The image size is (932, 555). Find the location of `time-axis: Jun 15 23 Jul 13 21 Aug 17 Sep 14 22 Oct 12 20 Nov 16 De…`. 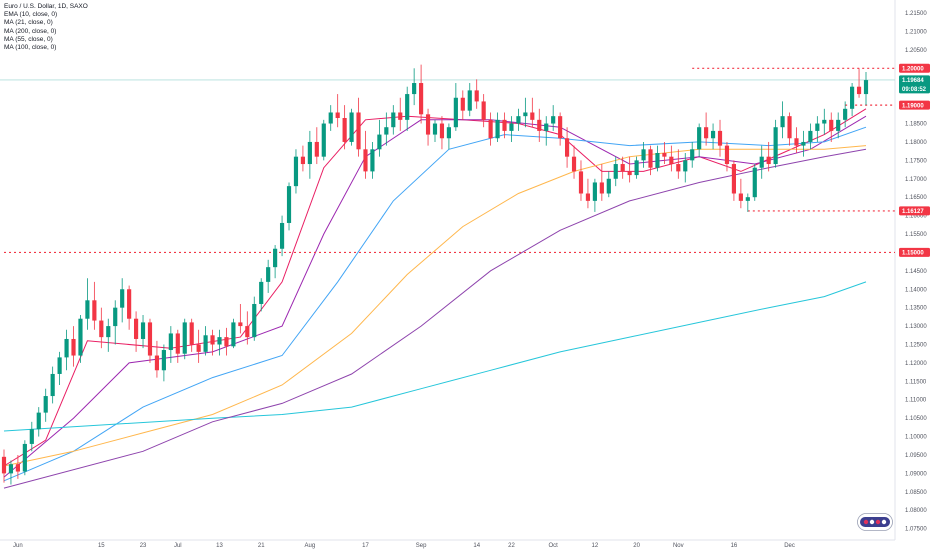

time-axis: Jun 15 23 Jul 13 21 Aug 17 Sep 14 22 Oct 12 20 Nov 16 De… is located at coordinates (404, 546).